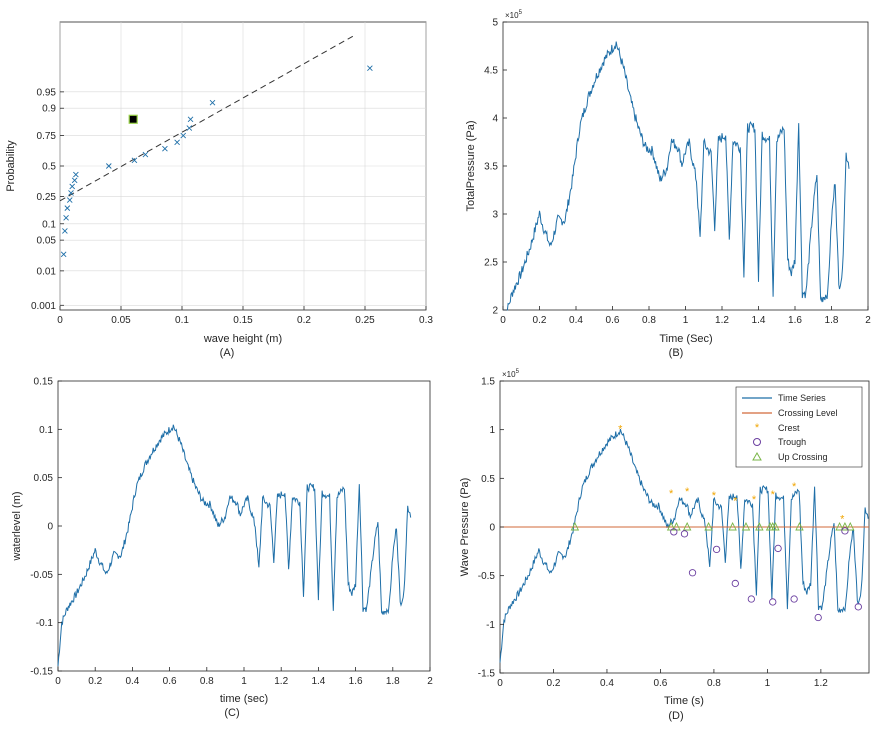  What do you see at coordinates (792, 442) in the screenshot?
I see `legend-label-trough: Trough` at bounding box center [792, 442].